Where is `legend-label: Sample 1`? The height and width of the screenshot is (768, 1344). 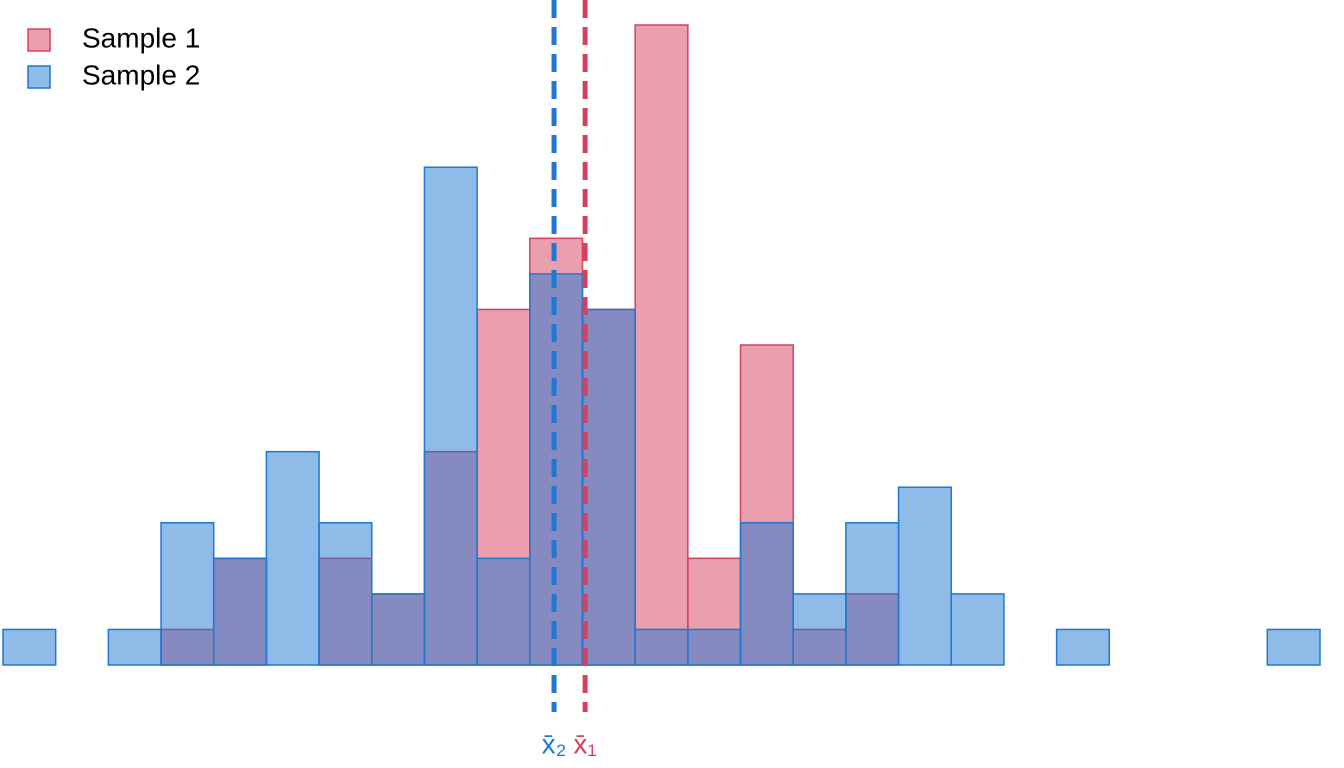 legend-label: Sample 1 is located at coordinates (141, 37).